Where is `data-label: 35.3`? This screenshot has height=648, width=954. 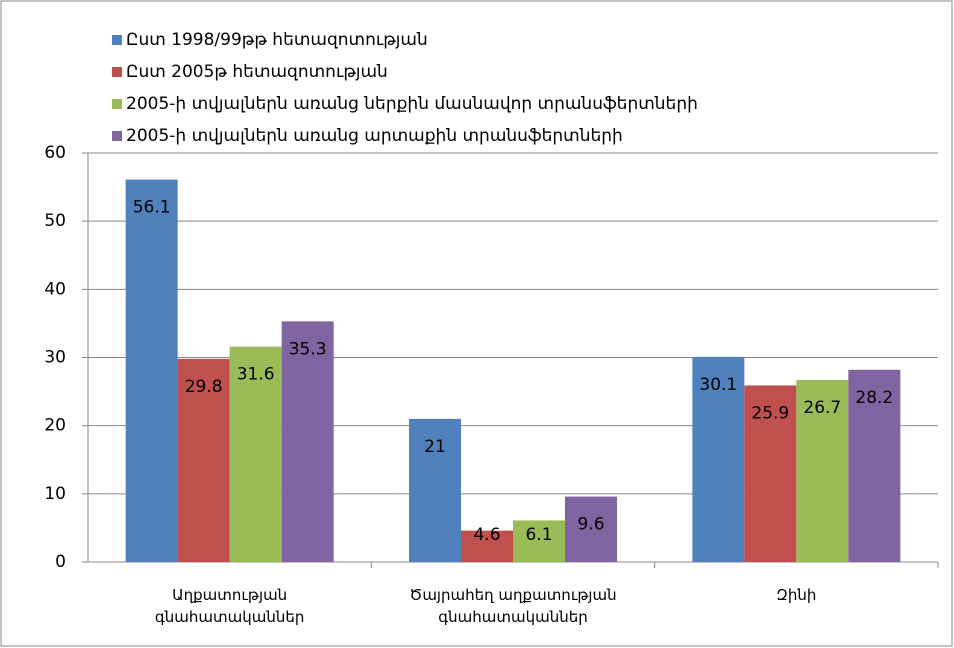
data-label: 35.3 is located at coordinates (308, 349).